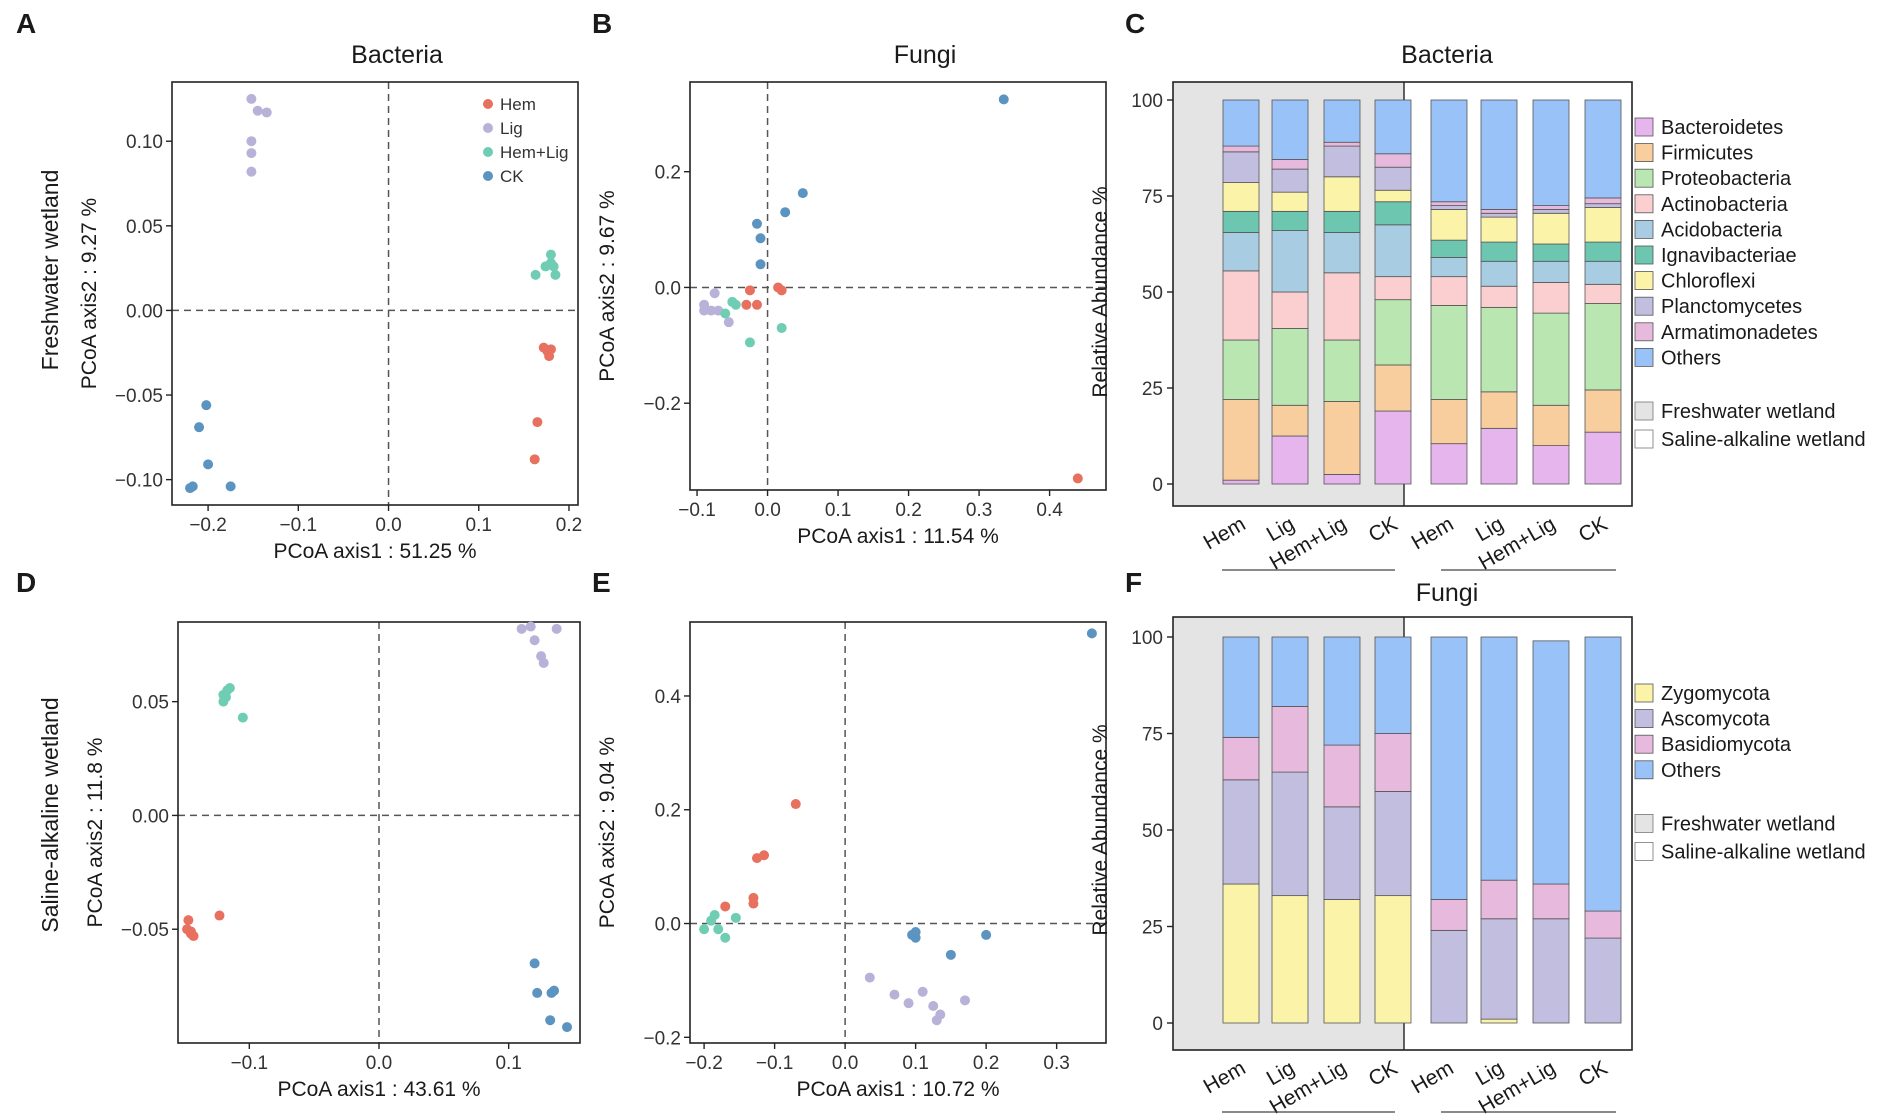 This screenshot has height=1118, width=1902. Describe the element at coordinates (1152, 831) in the screenshot. I see `panel-f-ytick-label: 50` at that location.